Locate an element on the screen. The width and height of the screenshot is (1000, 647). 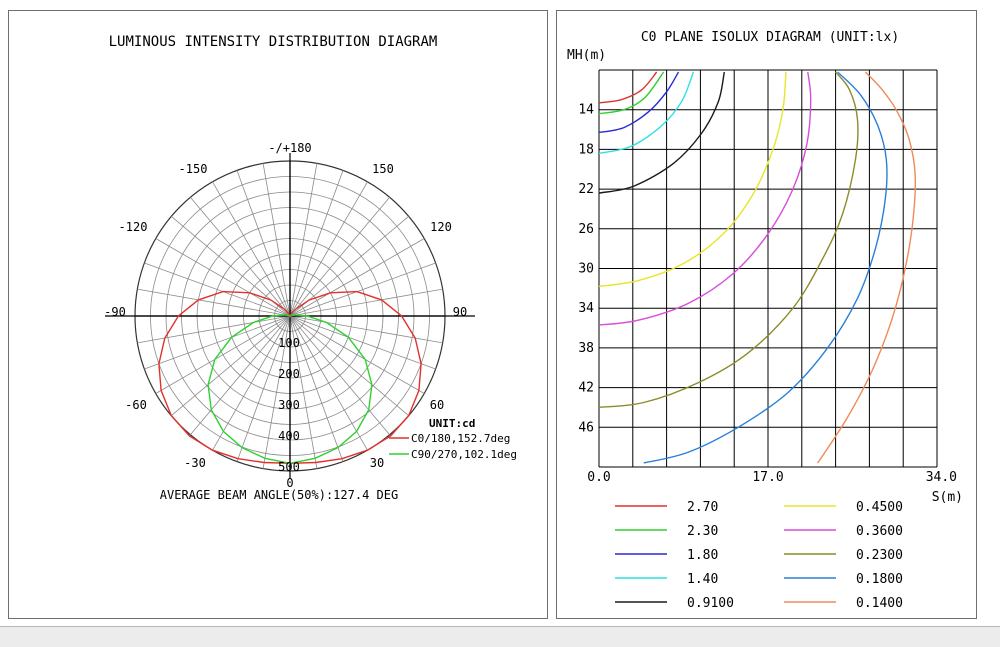
isolux-legend-label-6: 0.3600 is located at coordinates (879, 531).